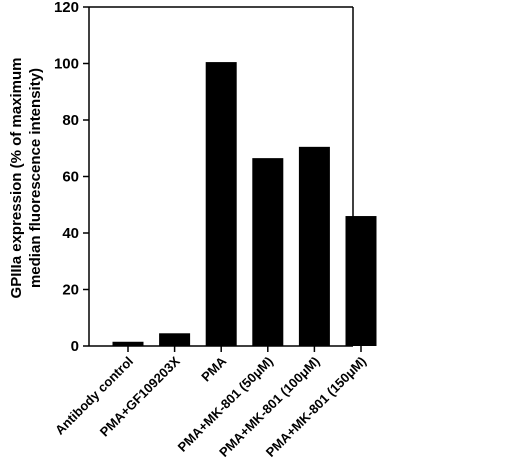 This screenshot has height=469, width=520. I want to click on y-axis-ticks: 0 20 40 60 80 100 120, so click(71, 177).